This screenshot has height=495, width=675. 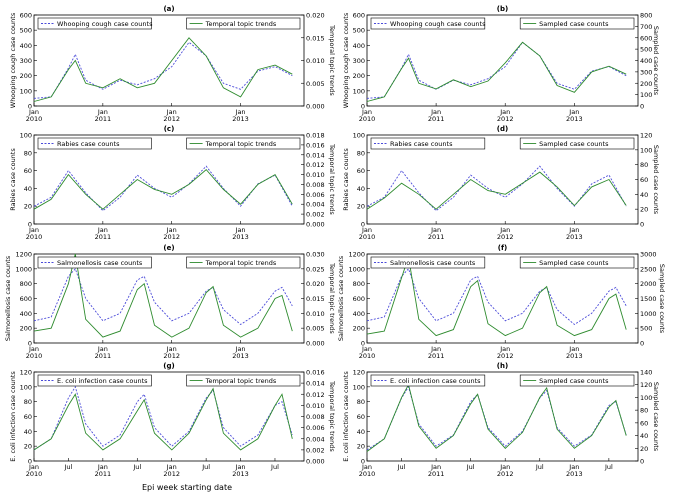 I want to click on panel-label: (f), so click(x=502, y=248).